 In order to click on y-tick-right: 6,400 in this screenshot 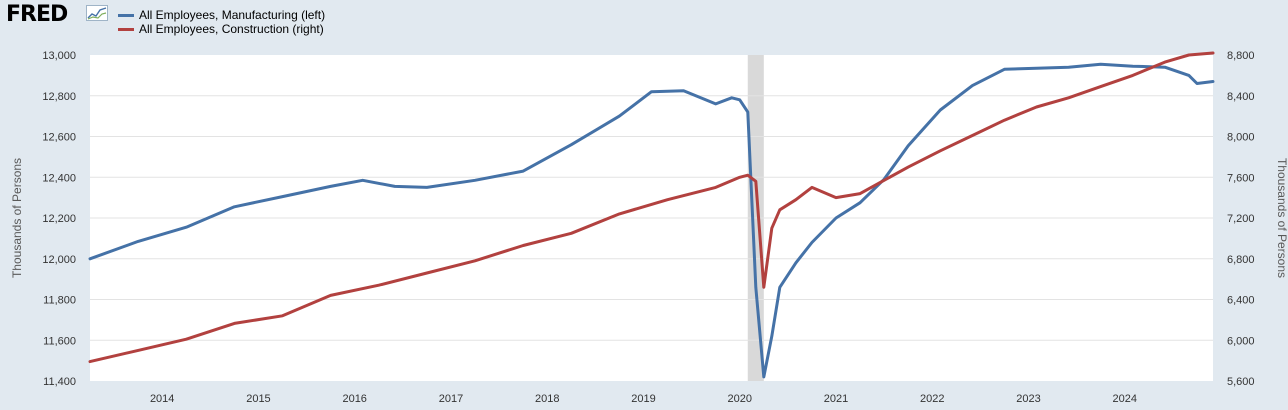, I will do `click(1241, 301)`.